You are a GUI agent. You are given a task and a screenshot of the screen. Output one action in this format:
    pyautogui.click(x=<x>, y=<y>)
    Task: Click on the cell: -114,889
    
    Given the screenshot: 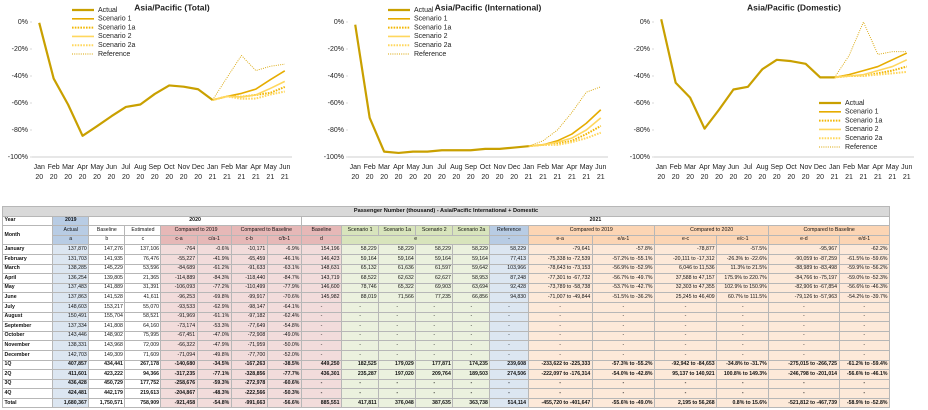 What is the action you would take?
    pyautogui.click(x=179, y=278)
    